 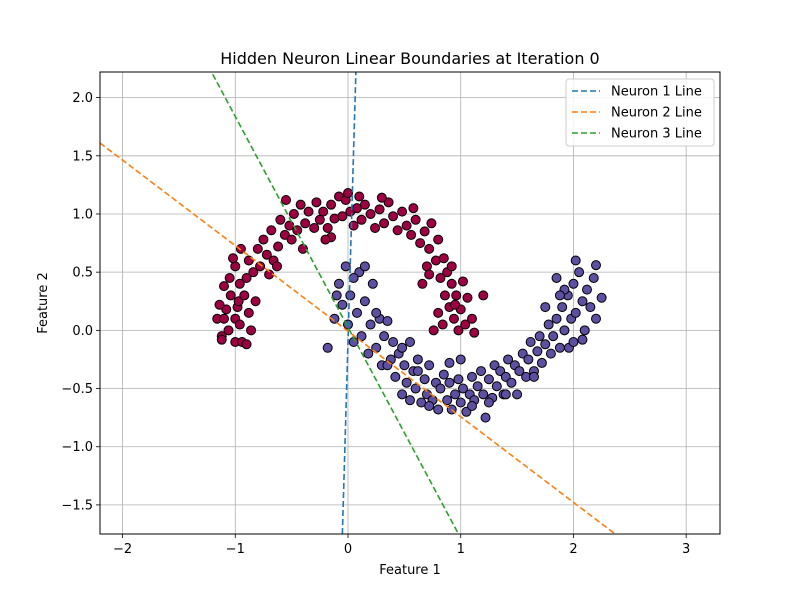 What do you see at coordinates (686, 549) in the screenshot?
I see `x-tick-label: 3` at bounding box center [686, 549].